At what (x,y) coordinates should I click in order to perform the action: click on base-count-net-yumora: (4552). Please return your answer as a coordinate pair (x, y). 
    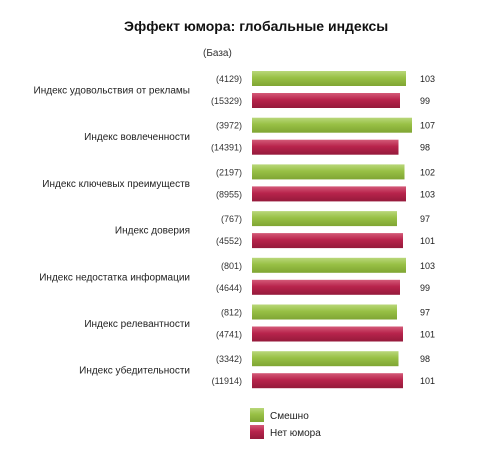
    Looking at the image, I should click on (229, 241).